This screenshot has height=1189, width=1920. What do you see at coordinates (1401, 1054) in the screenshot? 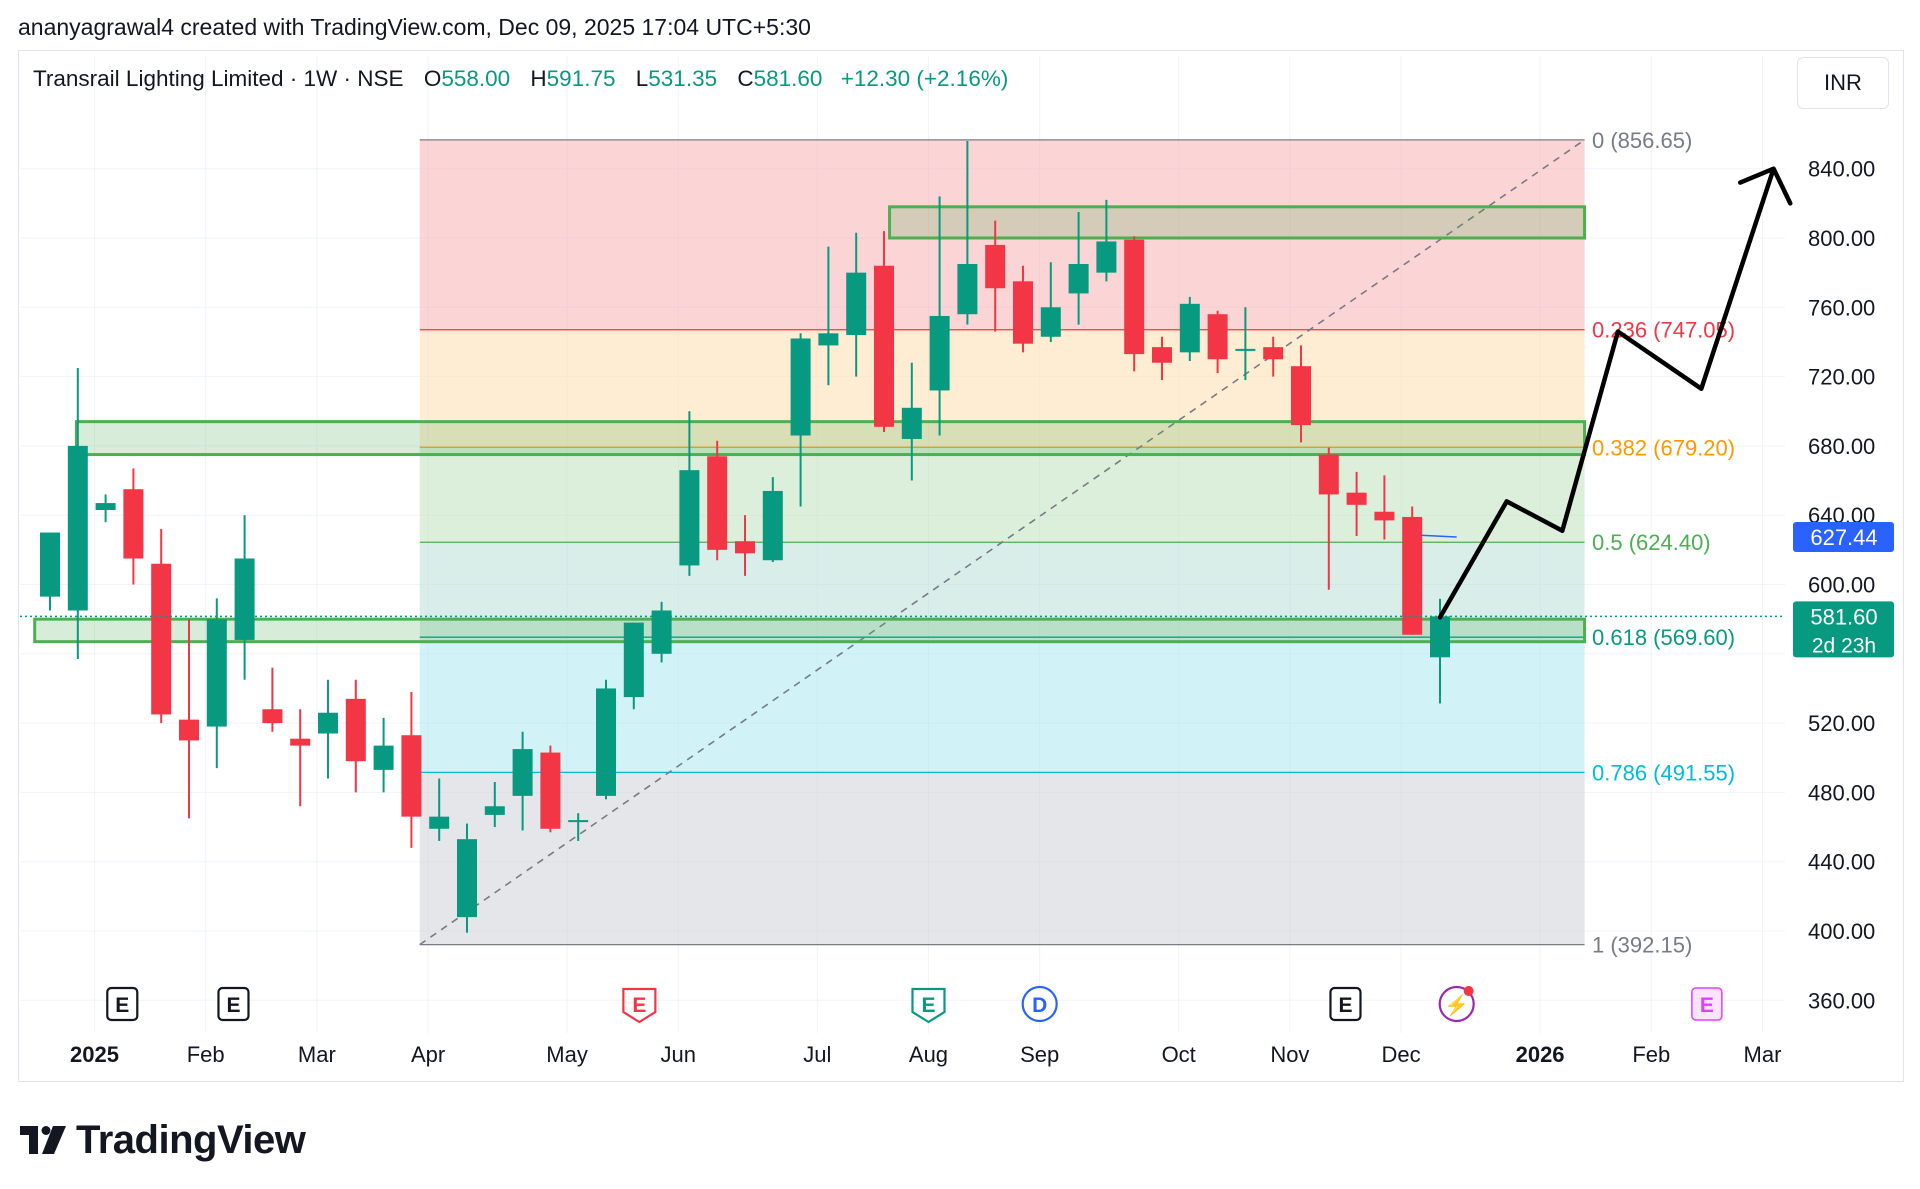
I see `x-tick-label: Dec` at bounding box center [1401, 1054].